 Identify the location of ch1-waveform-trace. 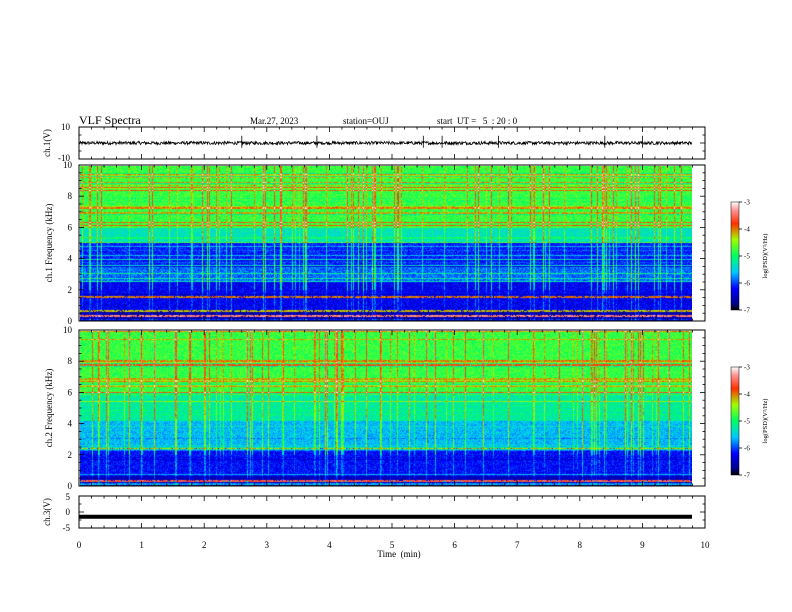
(386, 141).